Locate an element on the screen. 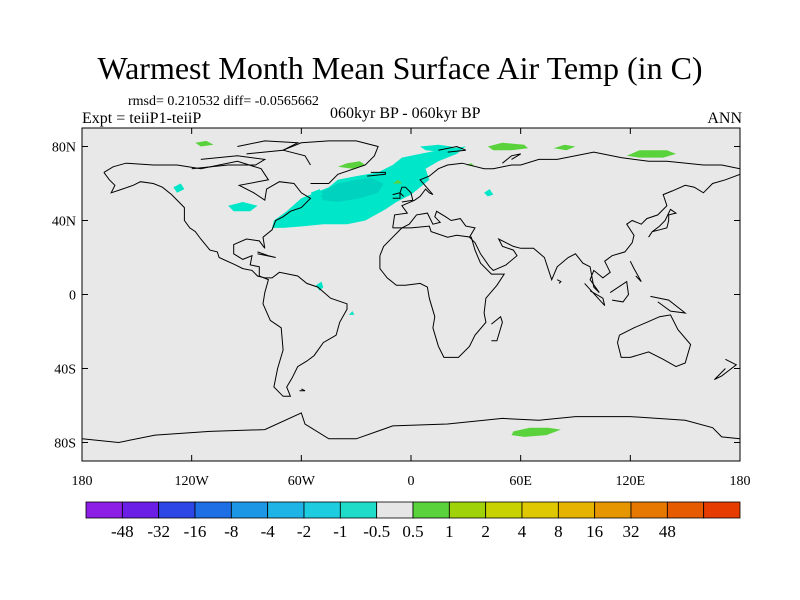 The image size is (800, 600). x-tick-label: 0 is located at coordinates (411, 481).